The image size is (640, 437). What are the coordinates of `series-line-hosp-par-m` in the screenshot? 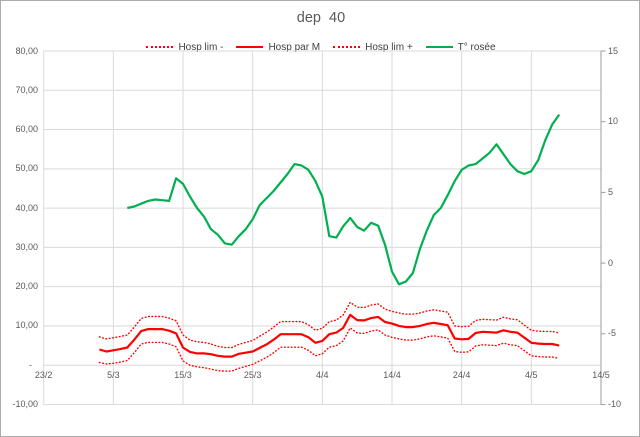 It's located at (329, 335).